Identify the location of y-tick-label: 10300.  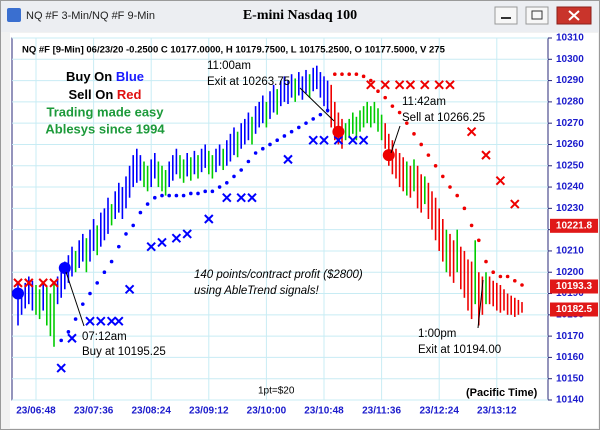
(570, 59).